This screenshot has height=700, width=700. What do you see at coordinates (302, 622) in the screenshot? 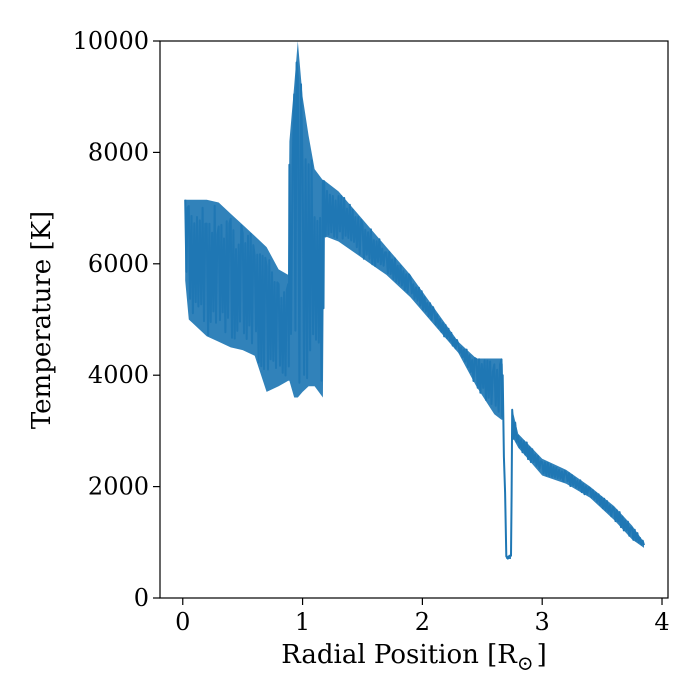
I see `x-tick-label: 1` at bounding box center [302, 622].